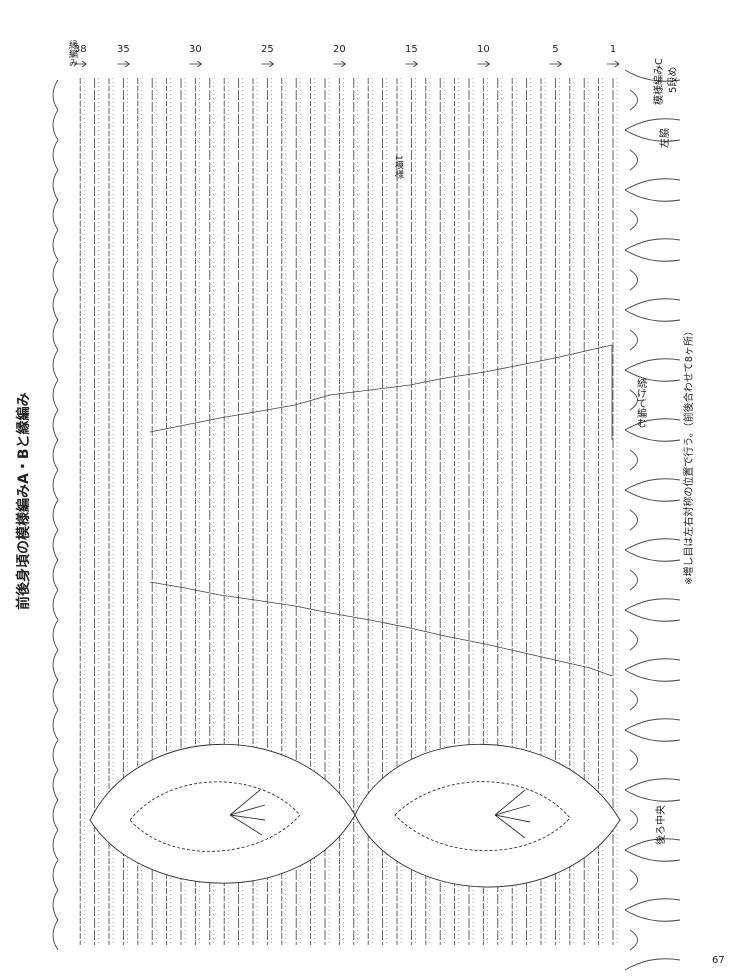  I want to click on row-label: 25, so click(267, 49).